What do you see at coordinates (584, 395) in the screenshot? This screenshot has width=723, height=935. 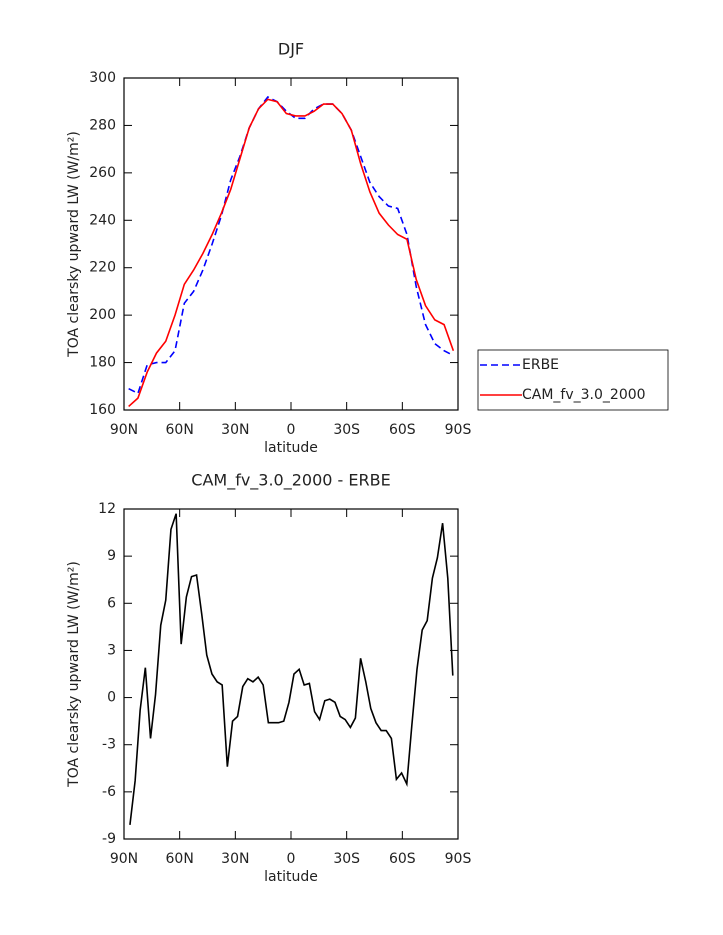 I see `legend-label: CAM_fv_3.0_2000` at bounding box center [584, 395].